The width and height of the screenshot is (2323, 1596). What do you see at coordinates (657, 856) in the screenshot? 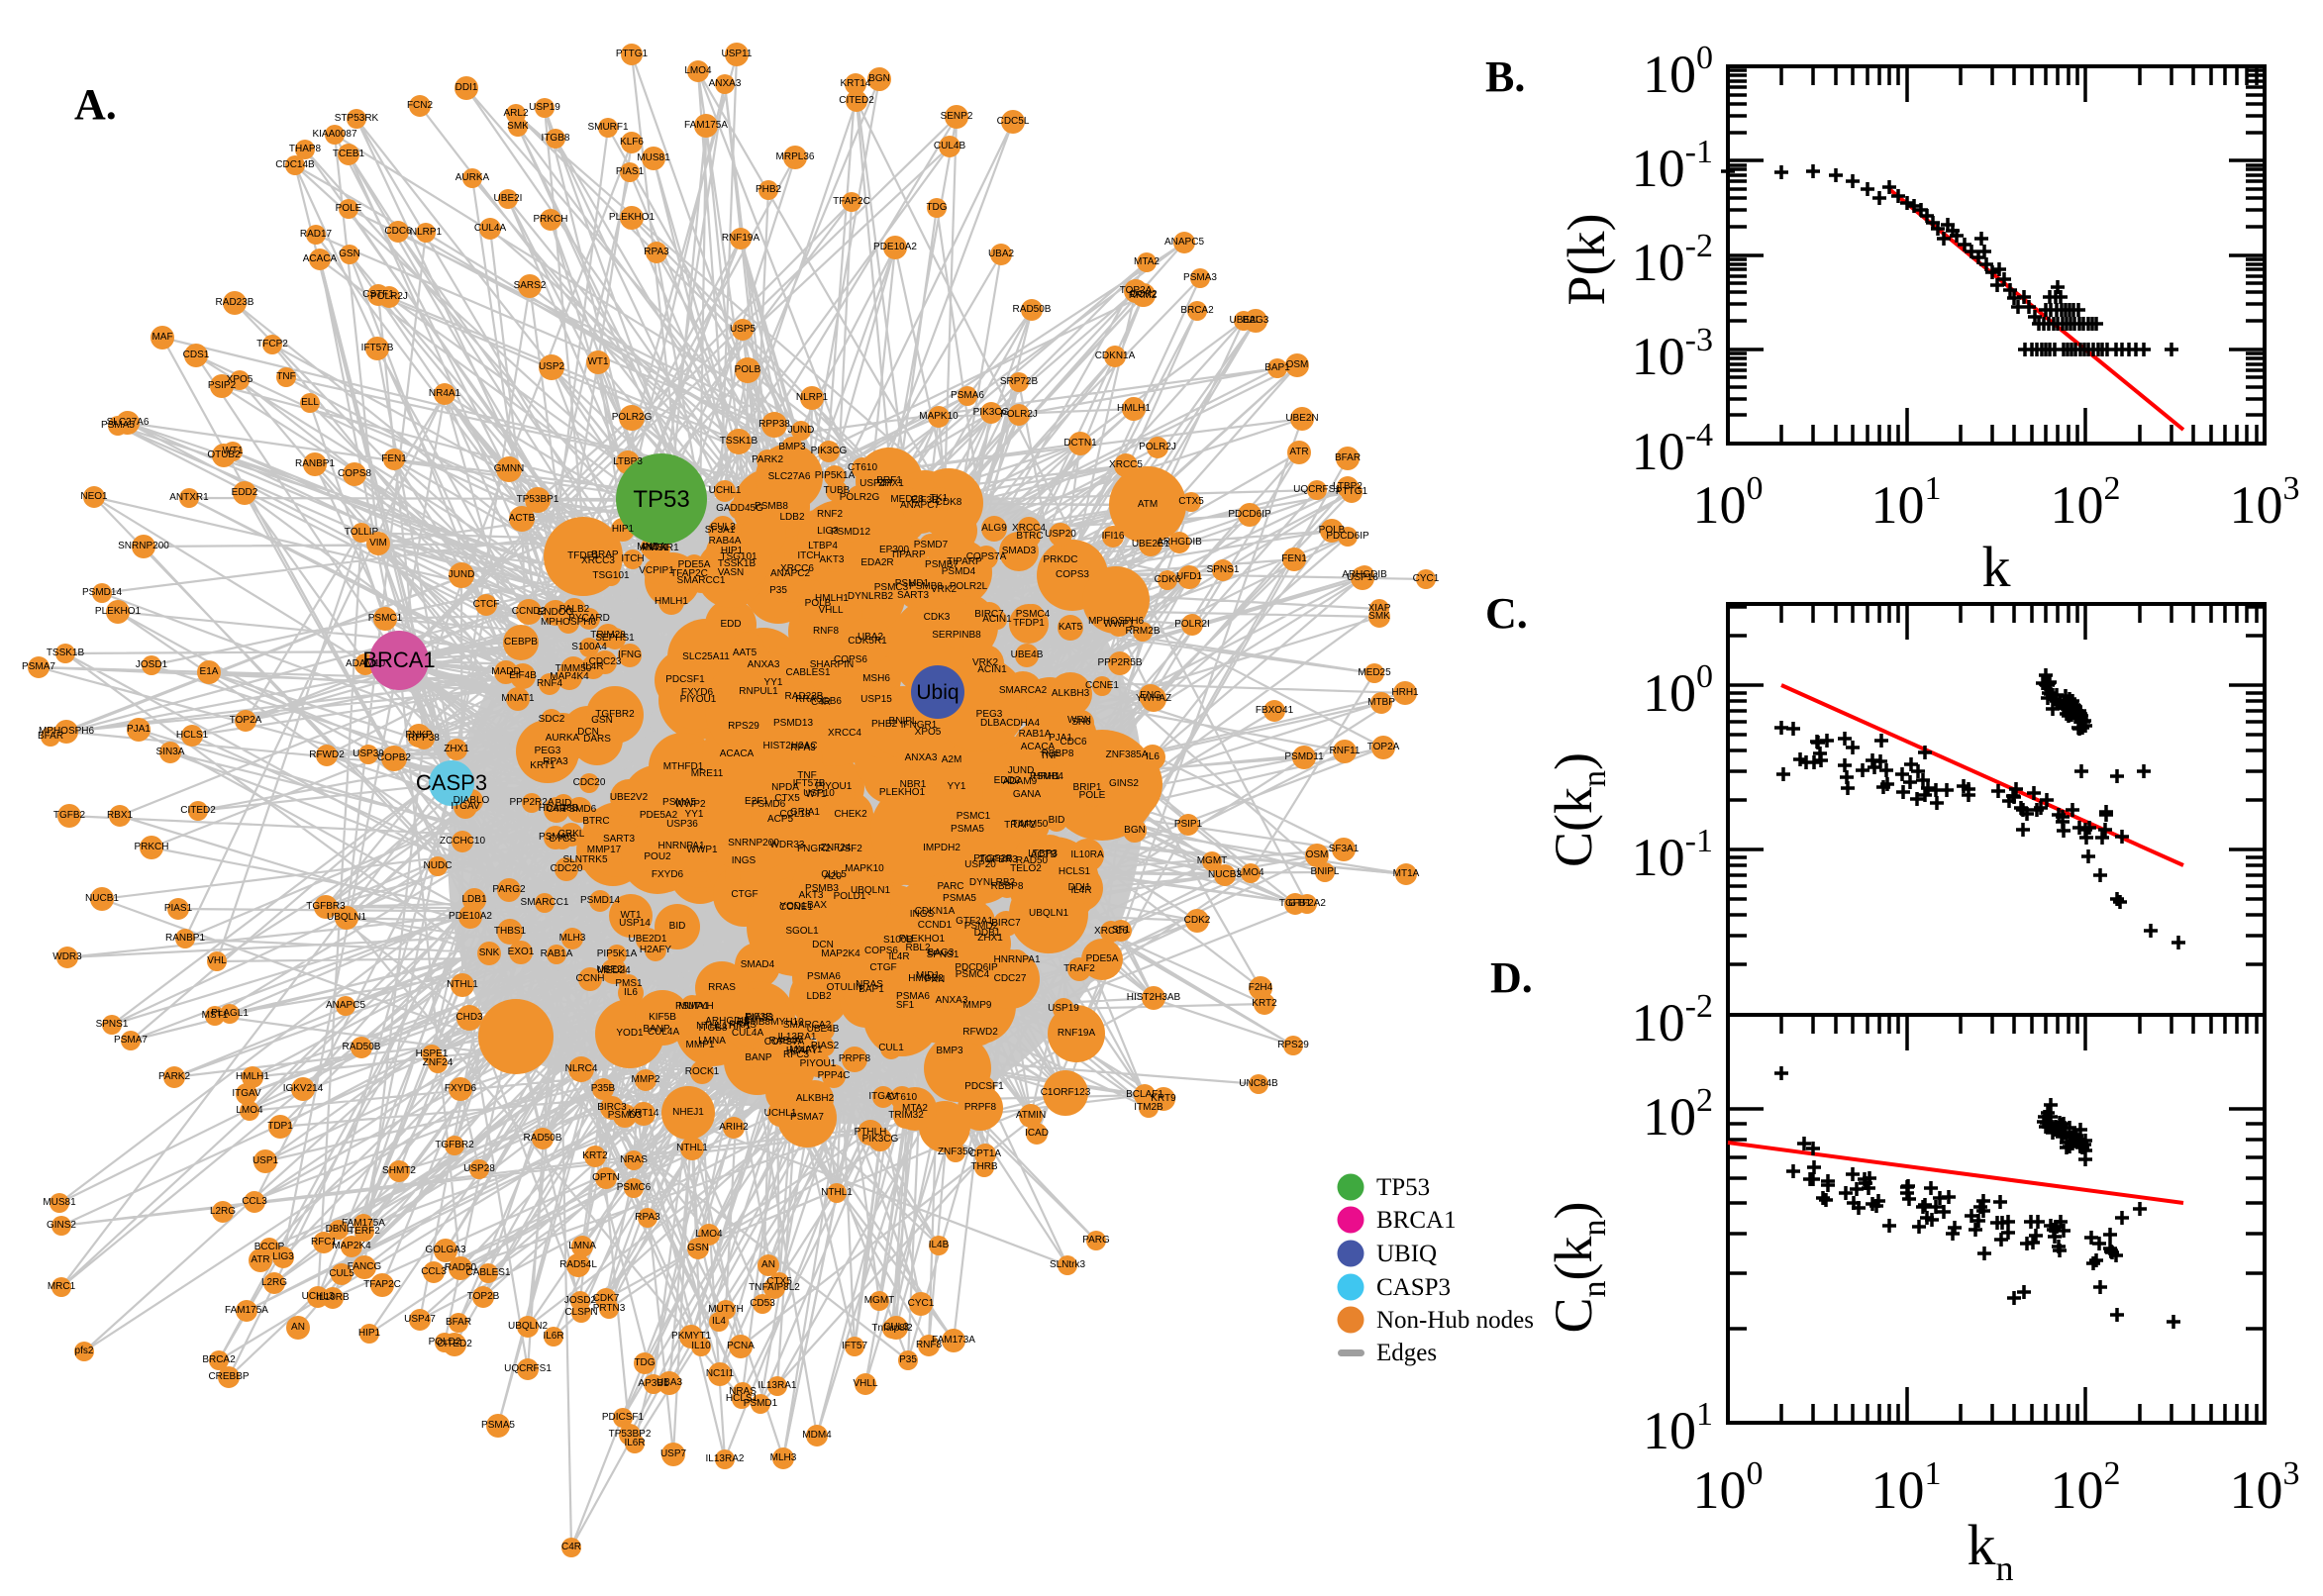
I see `svg-text: POU2` at bounding box center [657, 856].